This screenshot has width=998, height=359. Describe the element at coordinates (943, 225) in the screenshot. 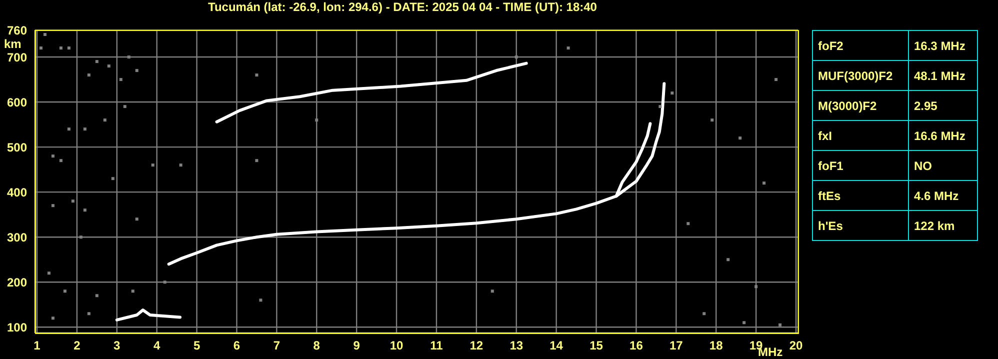

I see `text: 122 km` at that location.